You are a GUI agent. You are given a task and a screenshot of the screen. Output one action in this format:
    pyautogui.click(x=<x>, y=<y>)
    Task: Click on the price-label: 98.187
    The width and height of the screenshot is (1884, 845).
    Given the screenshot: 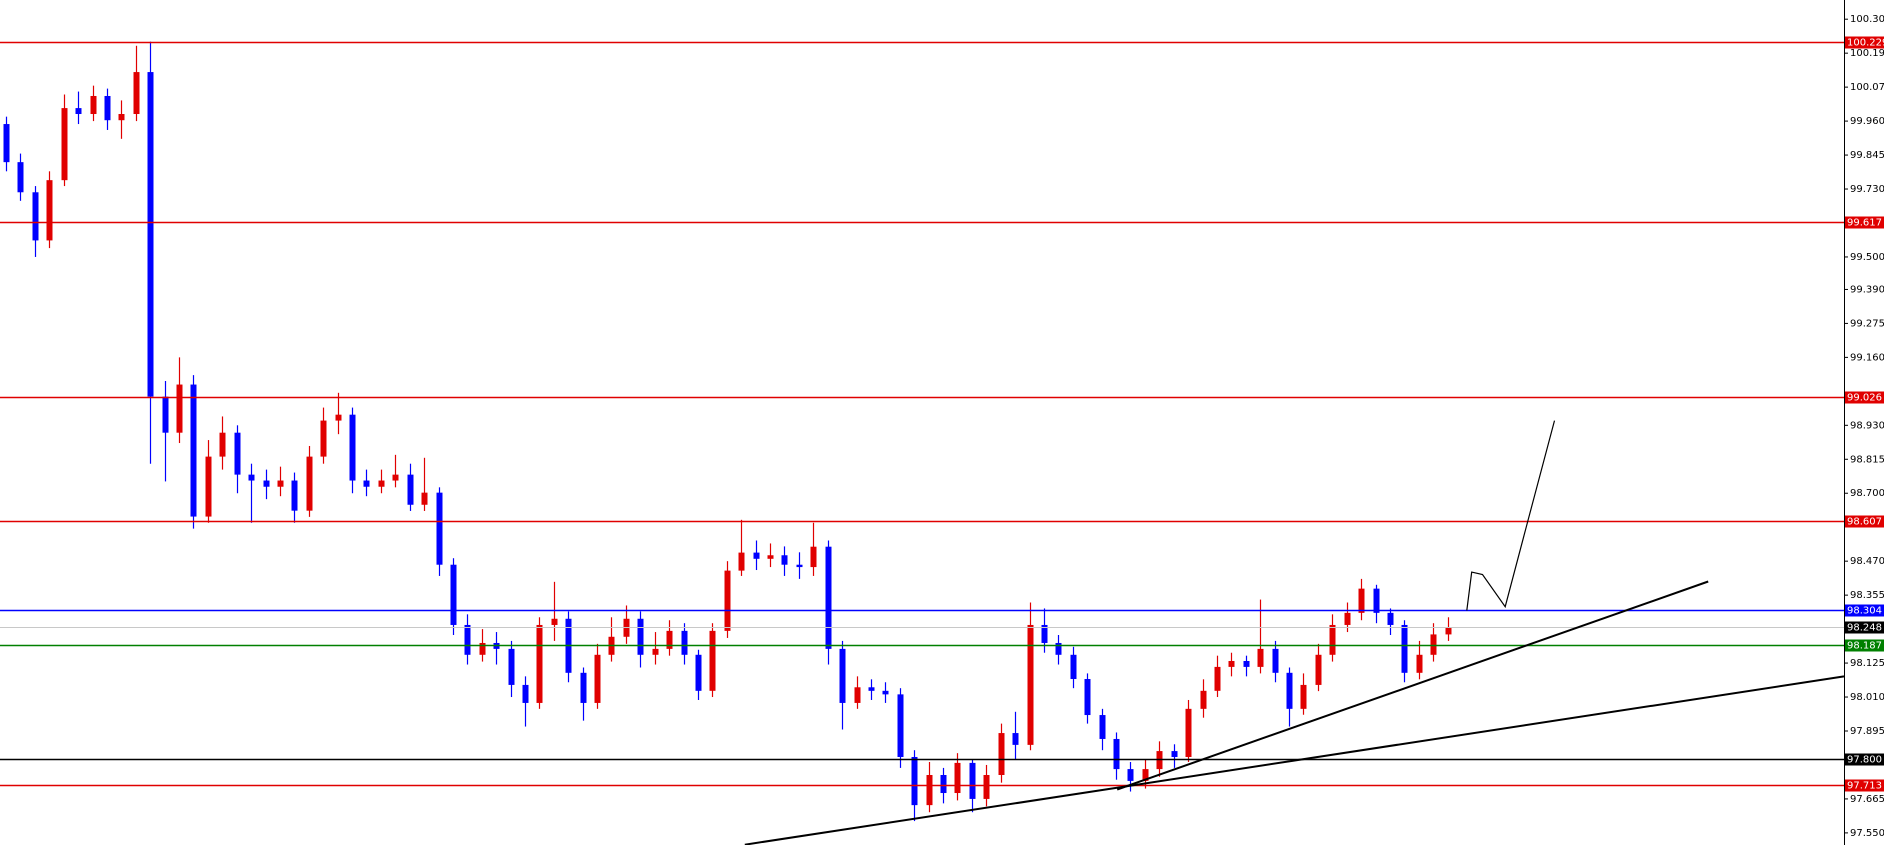 What is the action you would take?
    pyautogui.click(x=1864, y=646)
    